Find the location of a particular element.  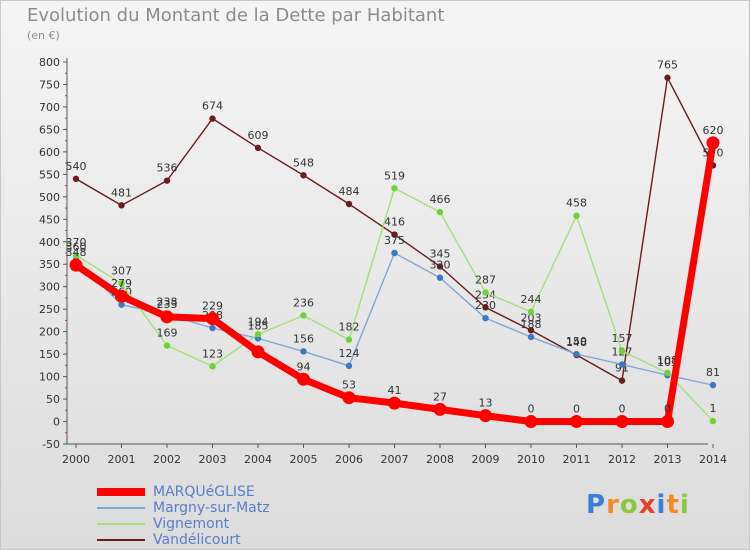

data-label: 150 is located at coordinates (576, 341).